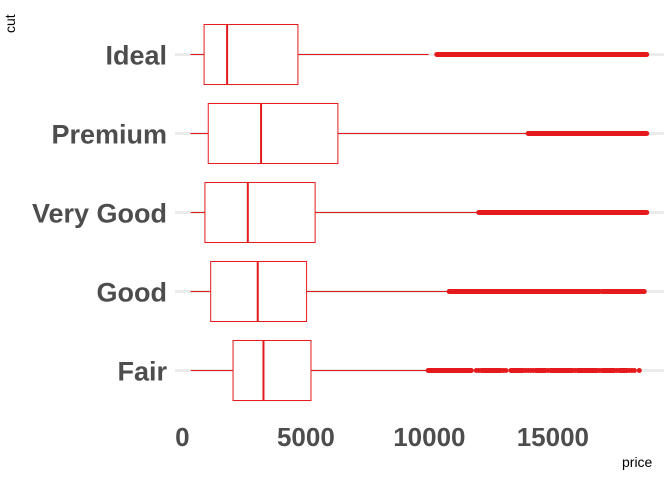  I want to click on box-rect-very-good, so click(260, 212).